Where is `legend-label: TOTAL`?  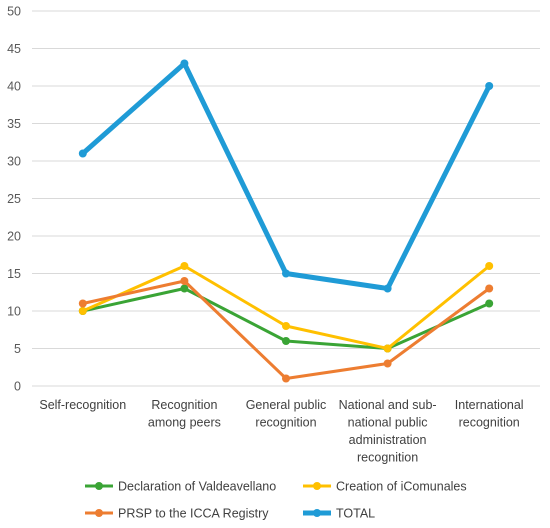
legend-label: TOTAL is located at coordinates (355, 514).